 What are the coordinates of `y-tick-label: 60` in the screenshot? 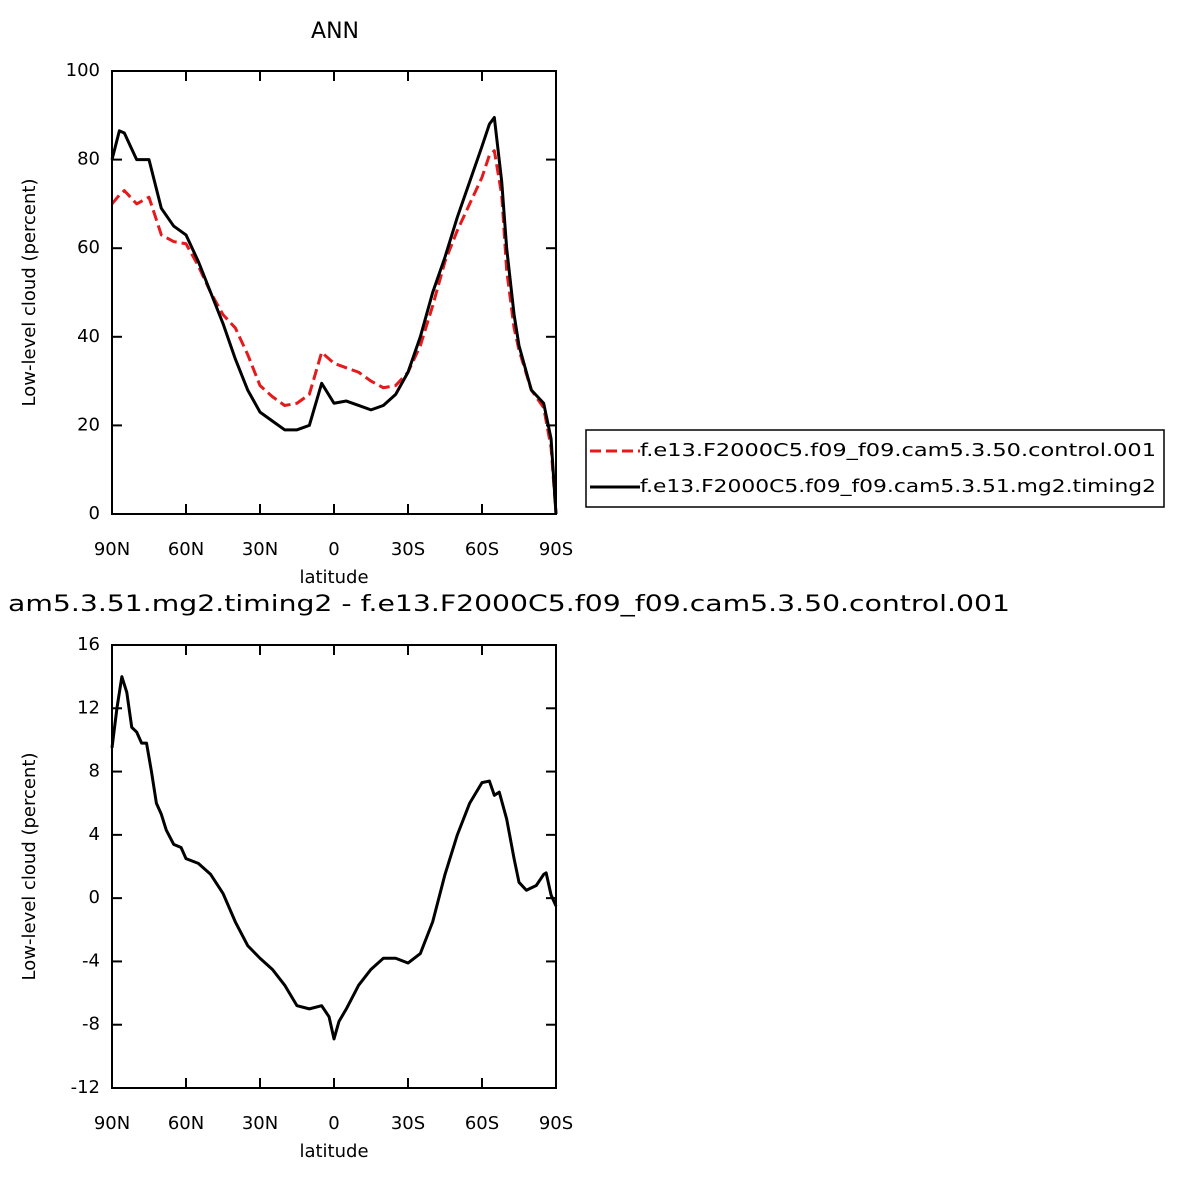 It's located at (88, 247).